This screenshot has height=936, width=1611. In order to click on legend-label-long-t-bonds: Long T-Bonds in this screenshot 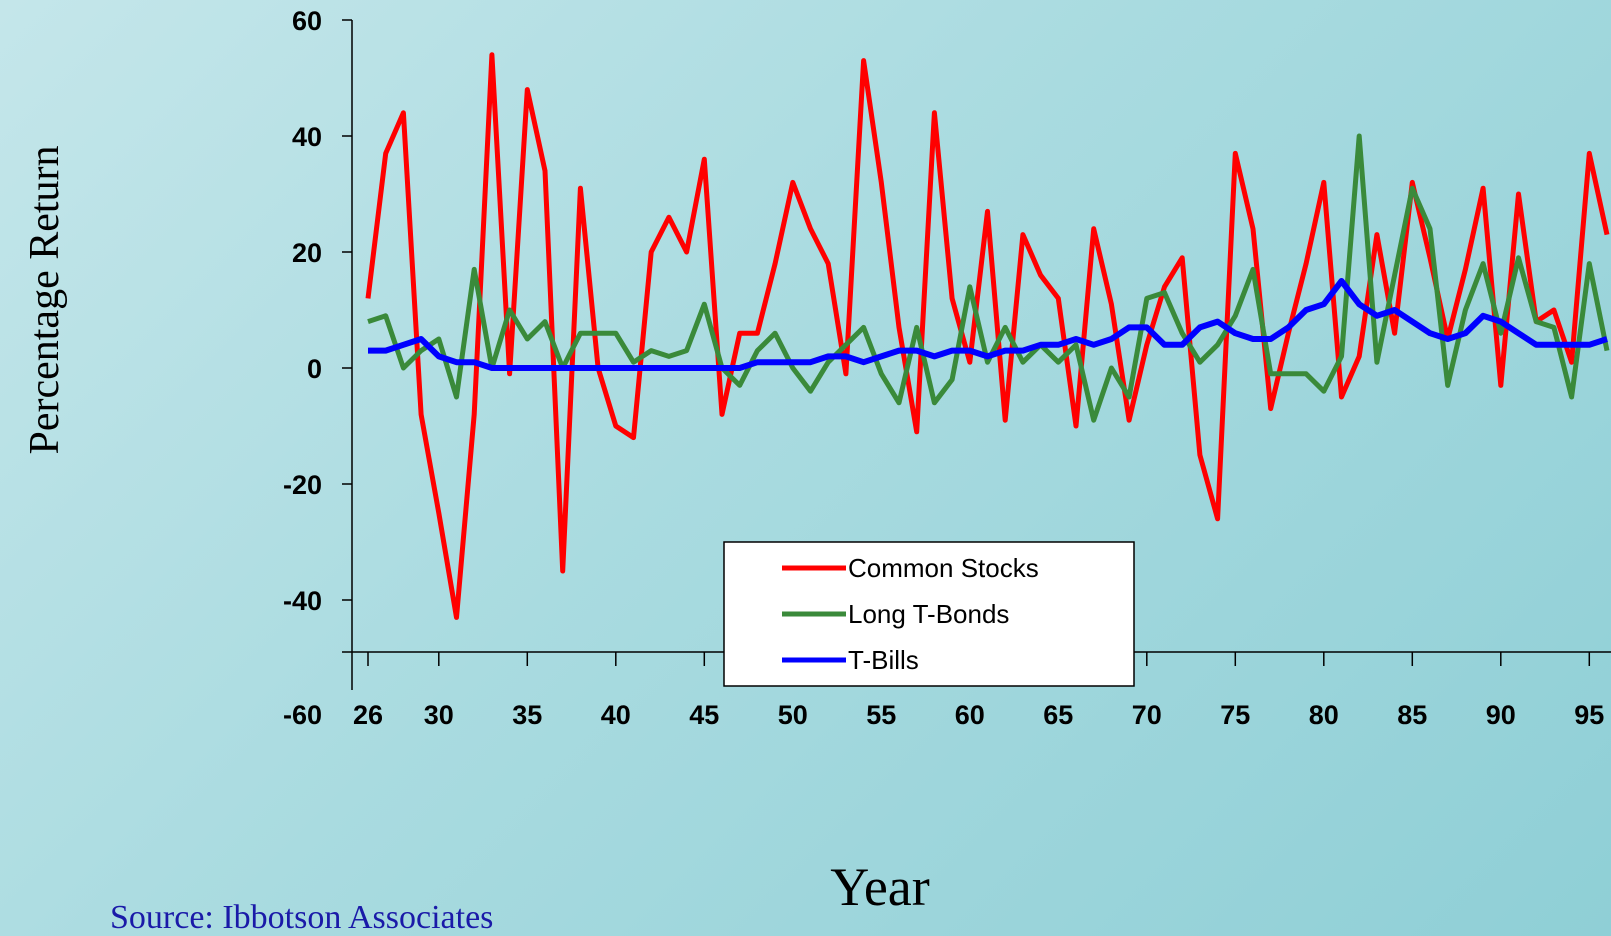, I will do `click(928, 614)`.